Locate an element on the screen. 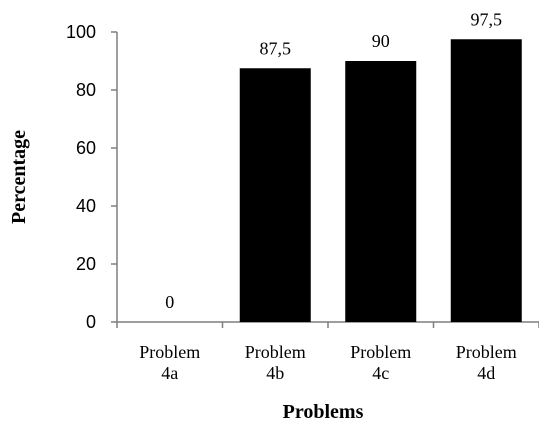  y-tick-label: 60 is located at coordinates (86, 148).